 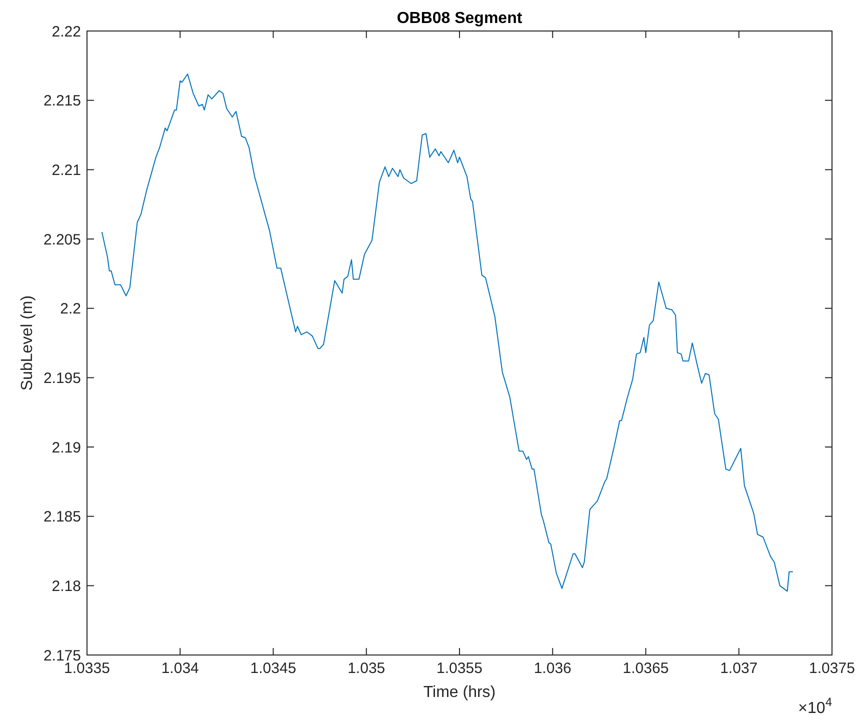 I want to click on chart-title: OBB08 Segment, so click(x=459, y=18).